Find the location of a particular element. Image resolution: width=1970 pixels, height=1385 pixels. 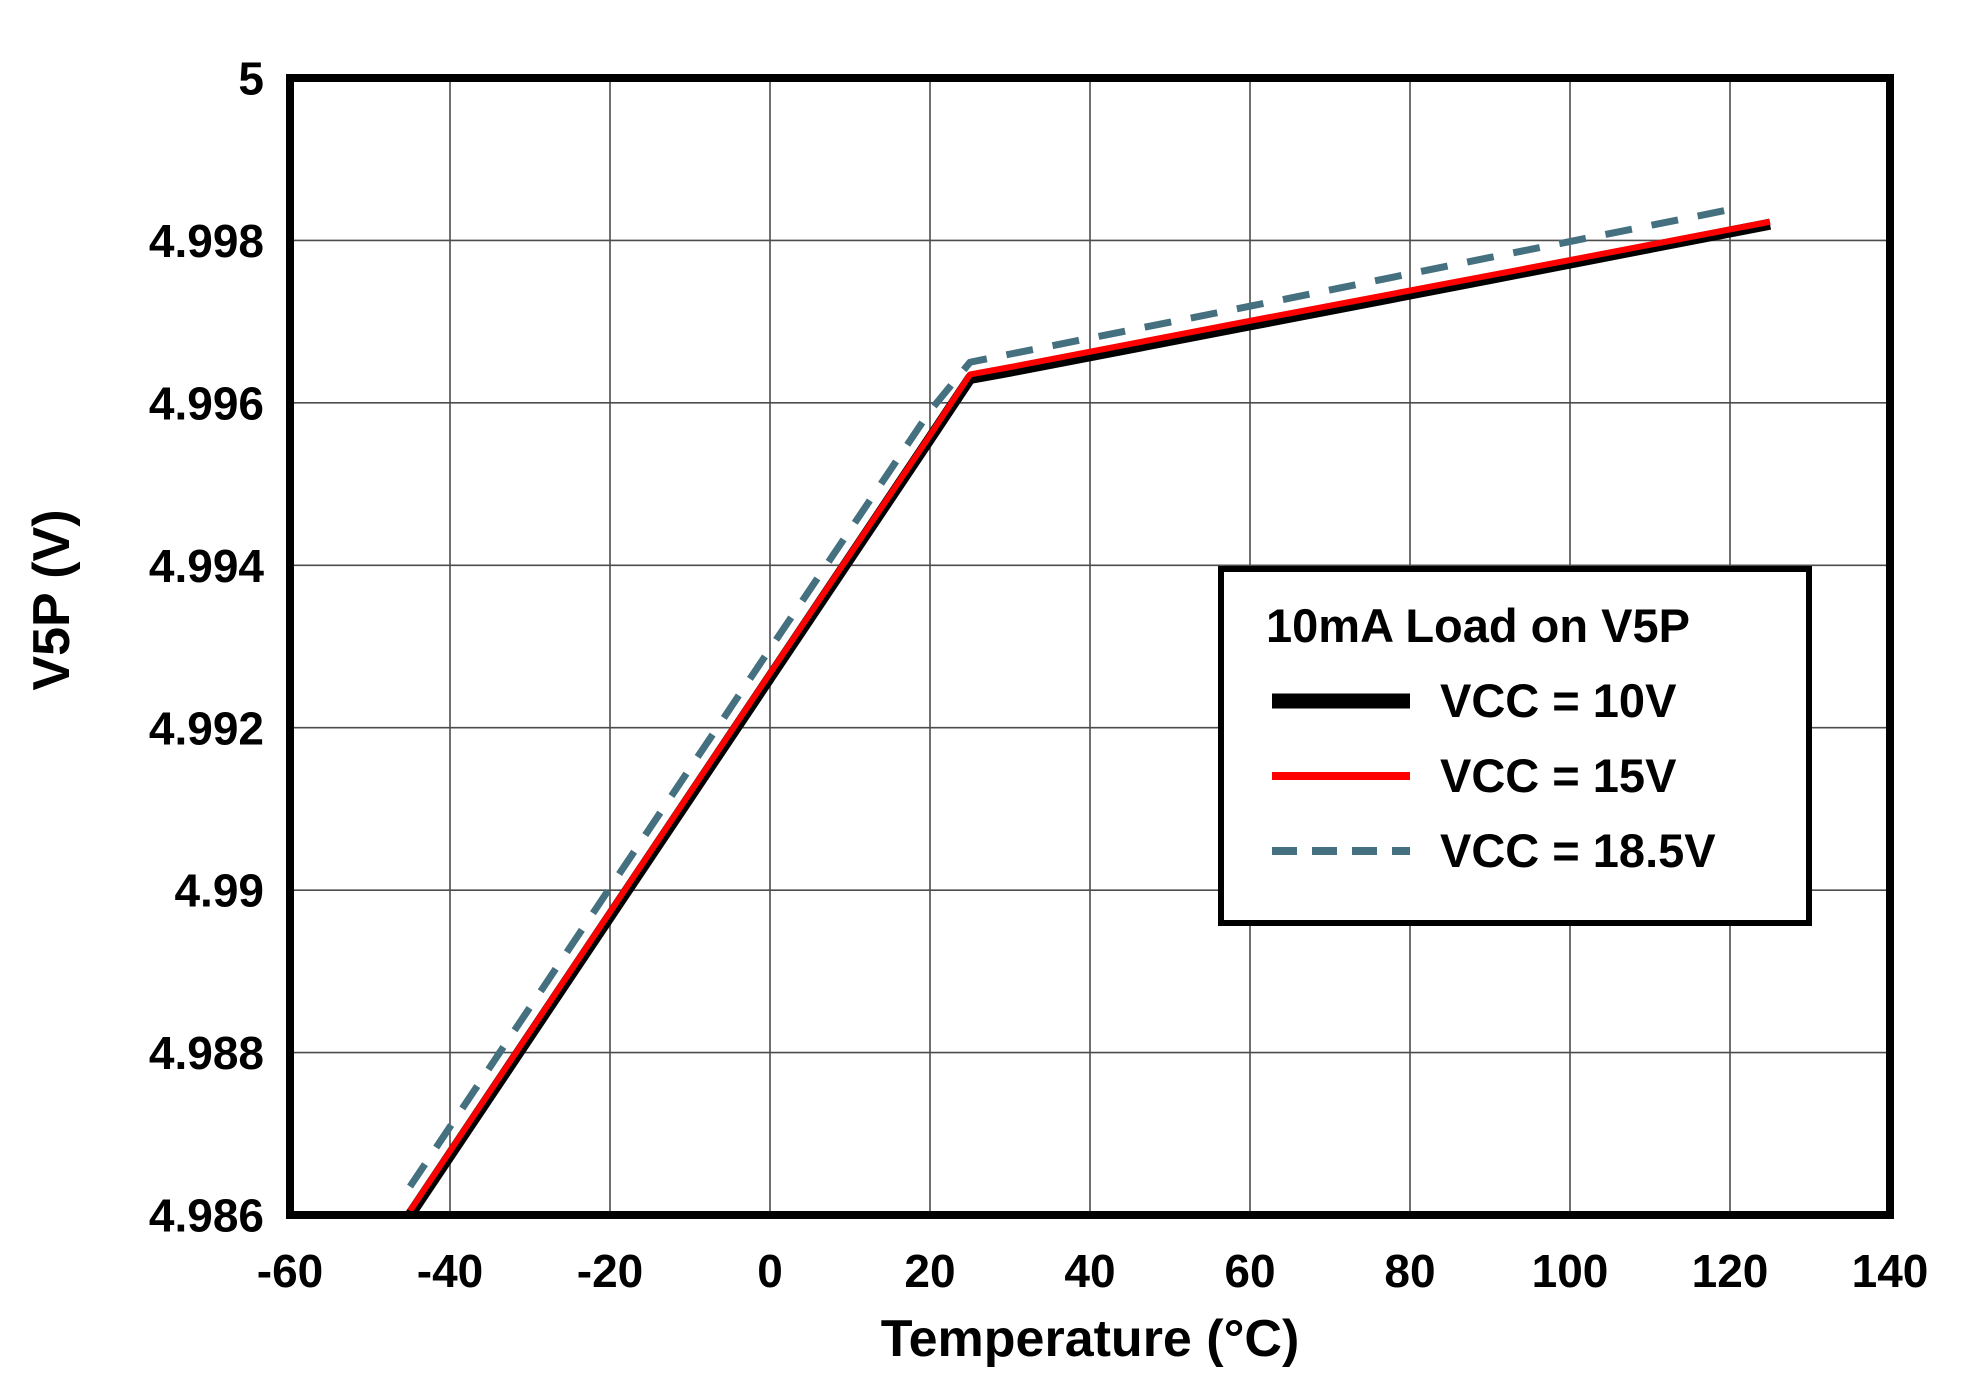

legend-rows: VCC = 10V VCC = 15V VCC = 18.5V is located at coordinates (1515, 775).